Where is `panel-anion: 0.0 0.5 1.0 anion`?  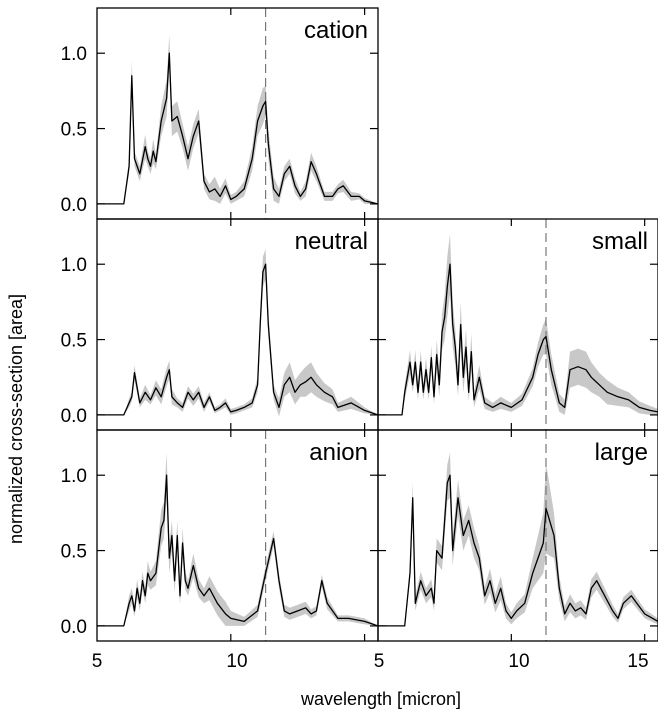
panel-anion: 0.0 0.5 1.0 anion is located at coordinates (220, 535).